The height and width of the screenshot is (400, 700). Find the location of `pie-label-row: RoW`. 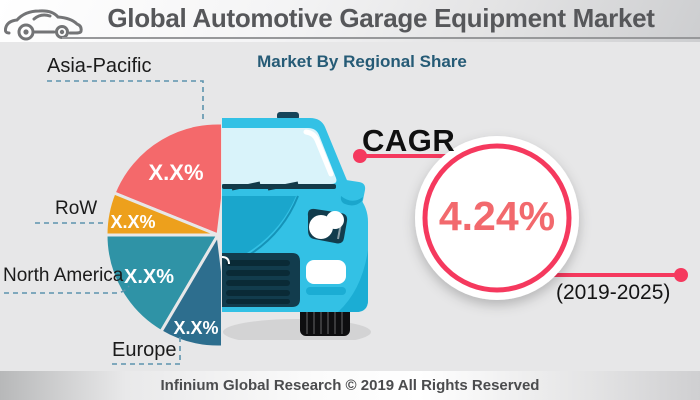

pie-label-row: RoW is located at coordinates (76, 208).